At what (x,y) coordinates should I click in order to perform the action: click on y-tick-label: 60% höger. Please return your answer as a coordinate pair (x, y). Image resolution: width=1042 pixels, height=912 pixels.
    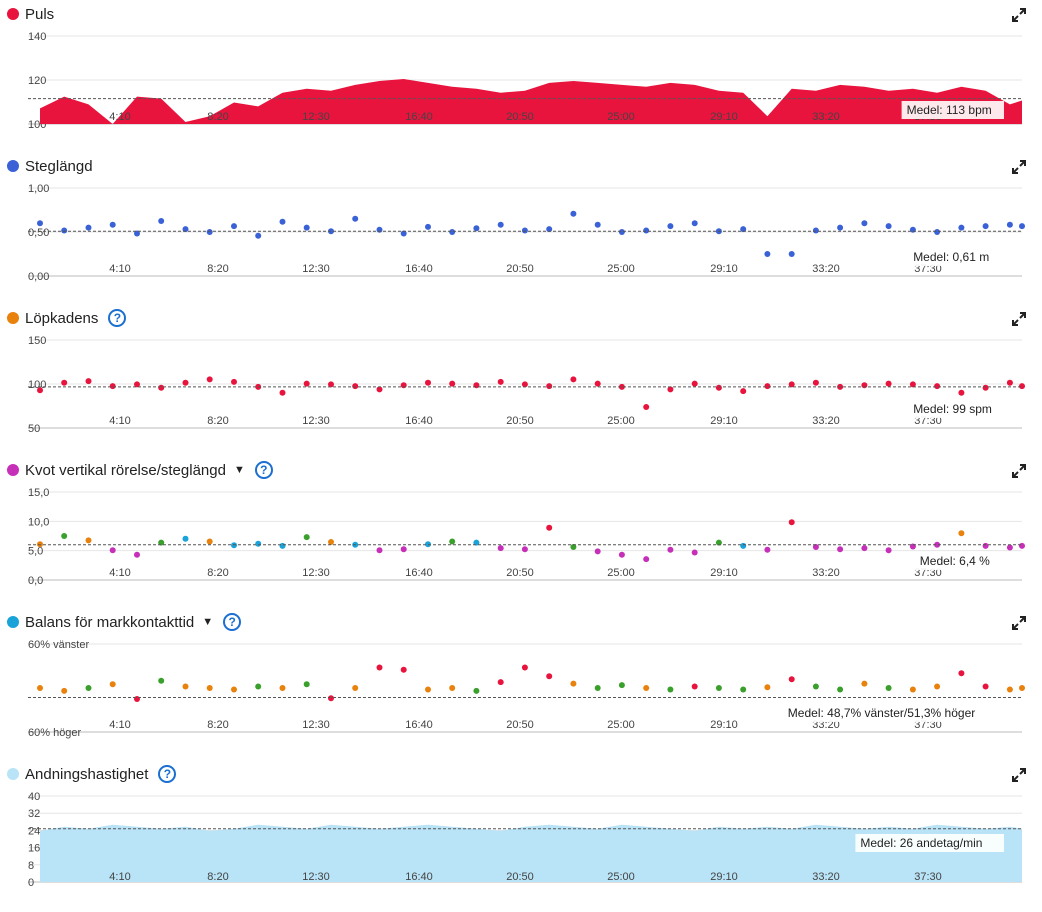
    Looking at the image, I should click on (55, 733).